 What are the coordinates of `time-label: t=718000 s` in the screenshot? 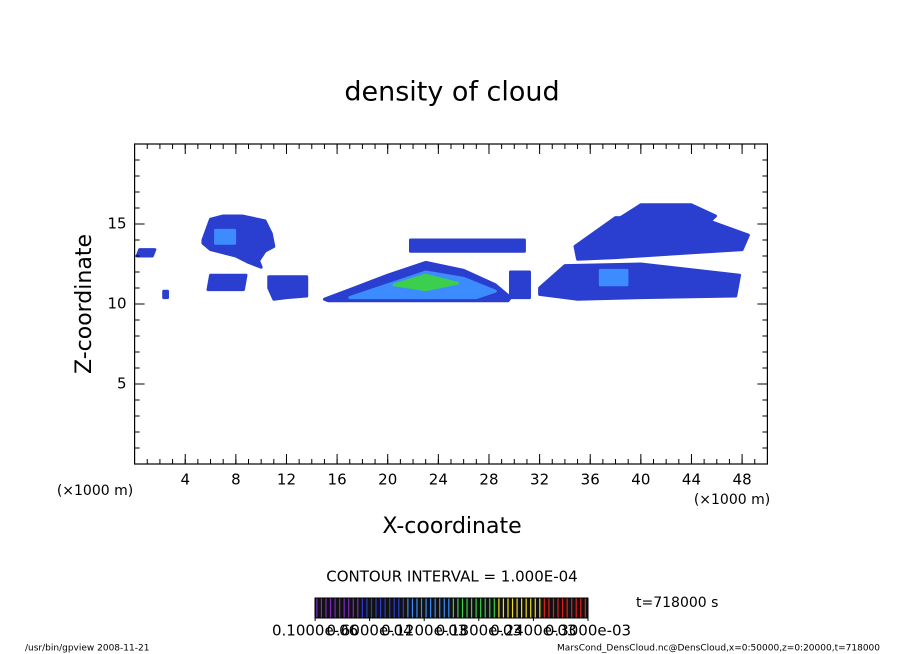 It's located at (677, 603).